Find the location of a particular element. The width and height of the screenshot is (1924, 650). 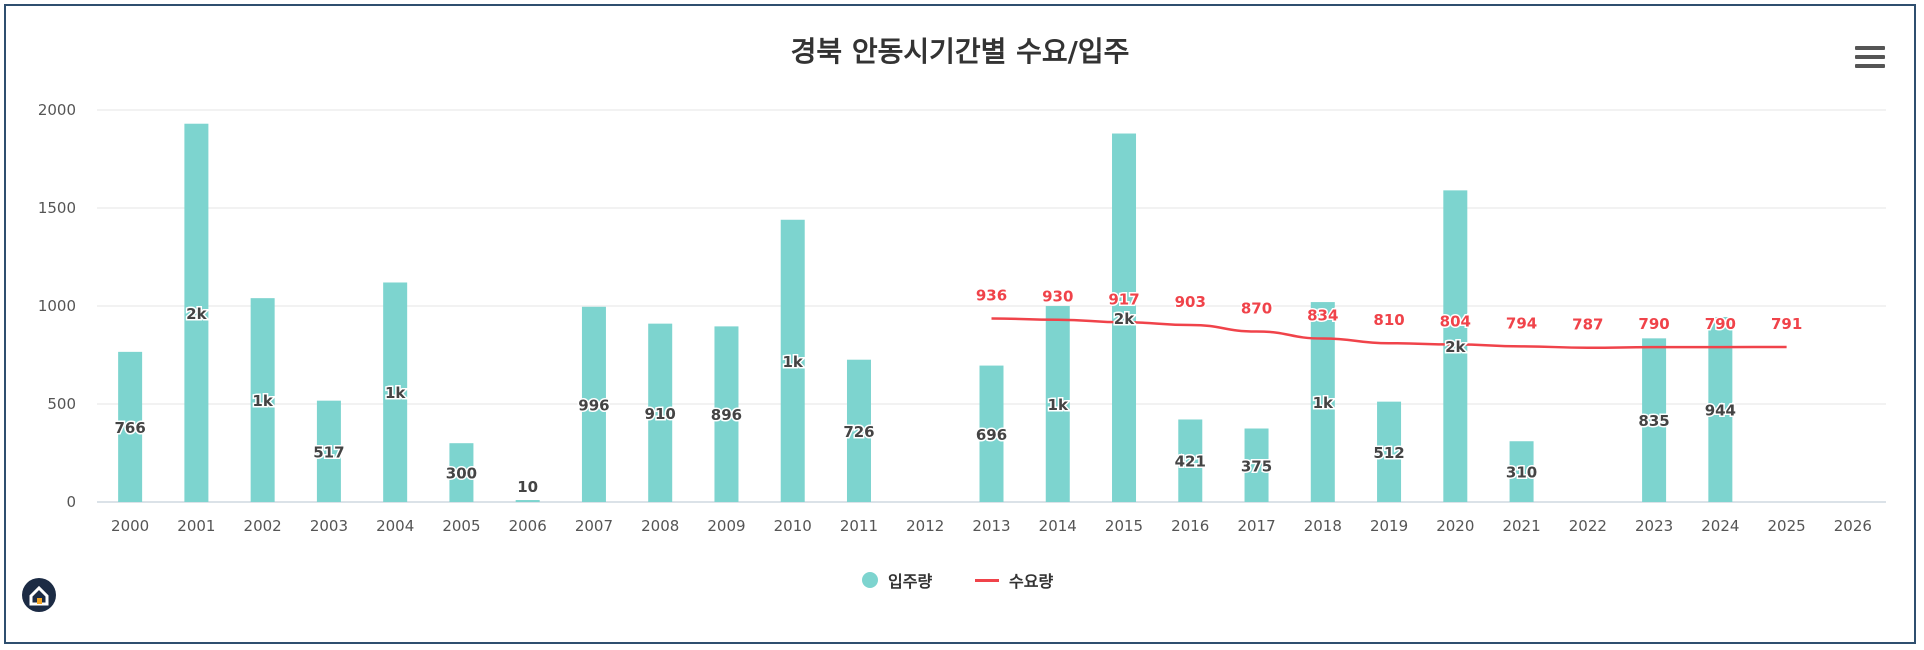

legend-item-demand: 수요량 is located at coordinates (1014, 580).